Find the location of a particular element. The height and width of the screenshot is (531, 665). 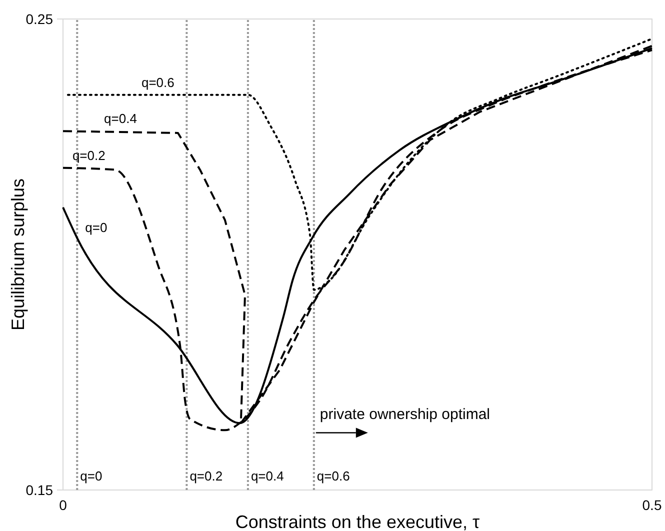

series-label: q=0.6 is located at coordinates (157, 82).